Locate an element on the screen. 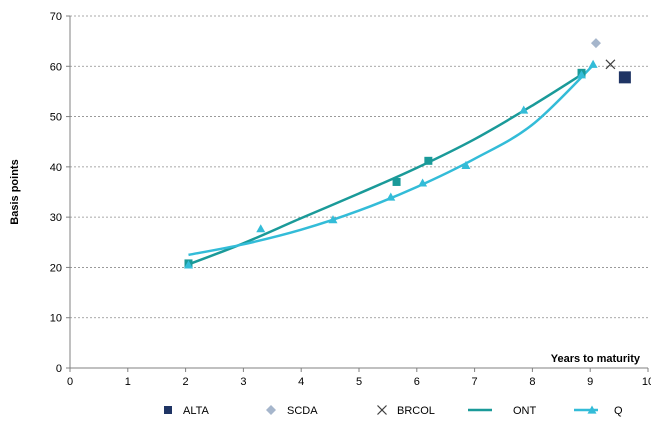 The width and height of the screenshot is (651, 423). legend: ALTA SCDA BRCOL ONT Q is located at coordinates (393, 411).